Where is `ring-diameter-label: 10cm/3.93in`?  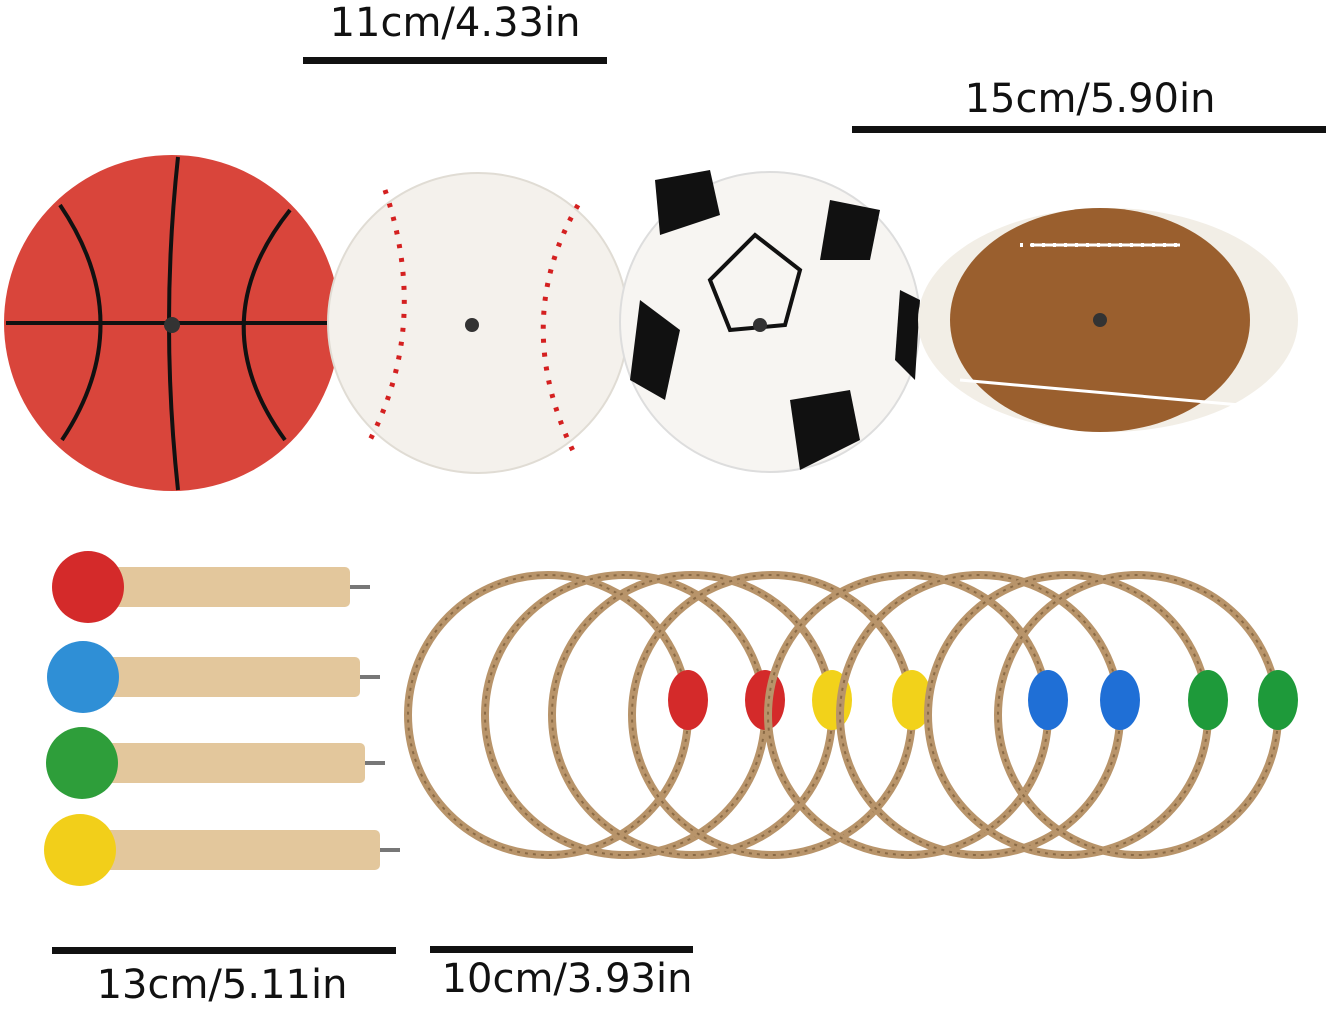
ring-diameter-label: 10cm/3.93in is located at coordinates (567, 979).